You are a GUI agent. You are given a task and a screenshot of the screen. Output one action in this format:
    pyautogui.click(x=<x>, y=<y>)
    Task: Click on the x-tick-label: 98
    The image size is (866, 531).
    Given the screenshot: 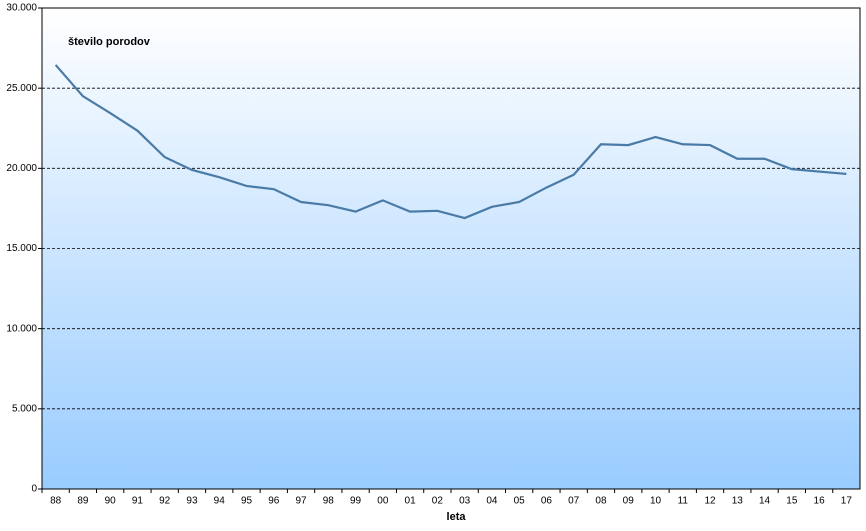 What is the action you would take?
    pyautogui.click(x=329, y=501)
    